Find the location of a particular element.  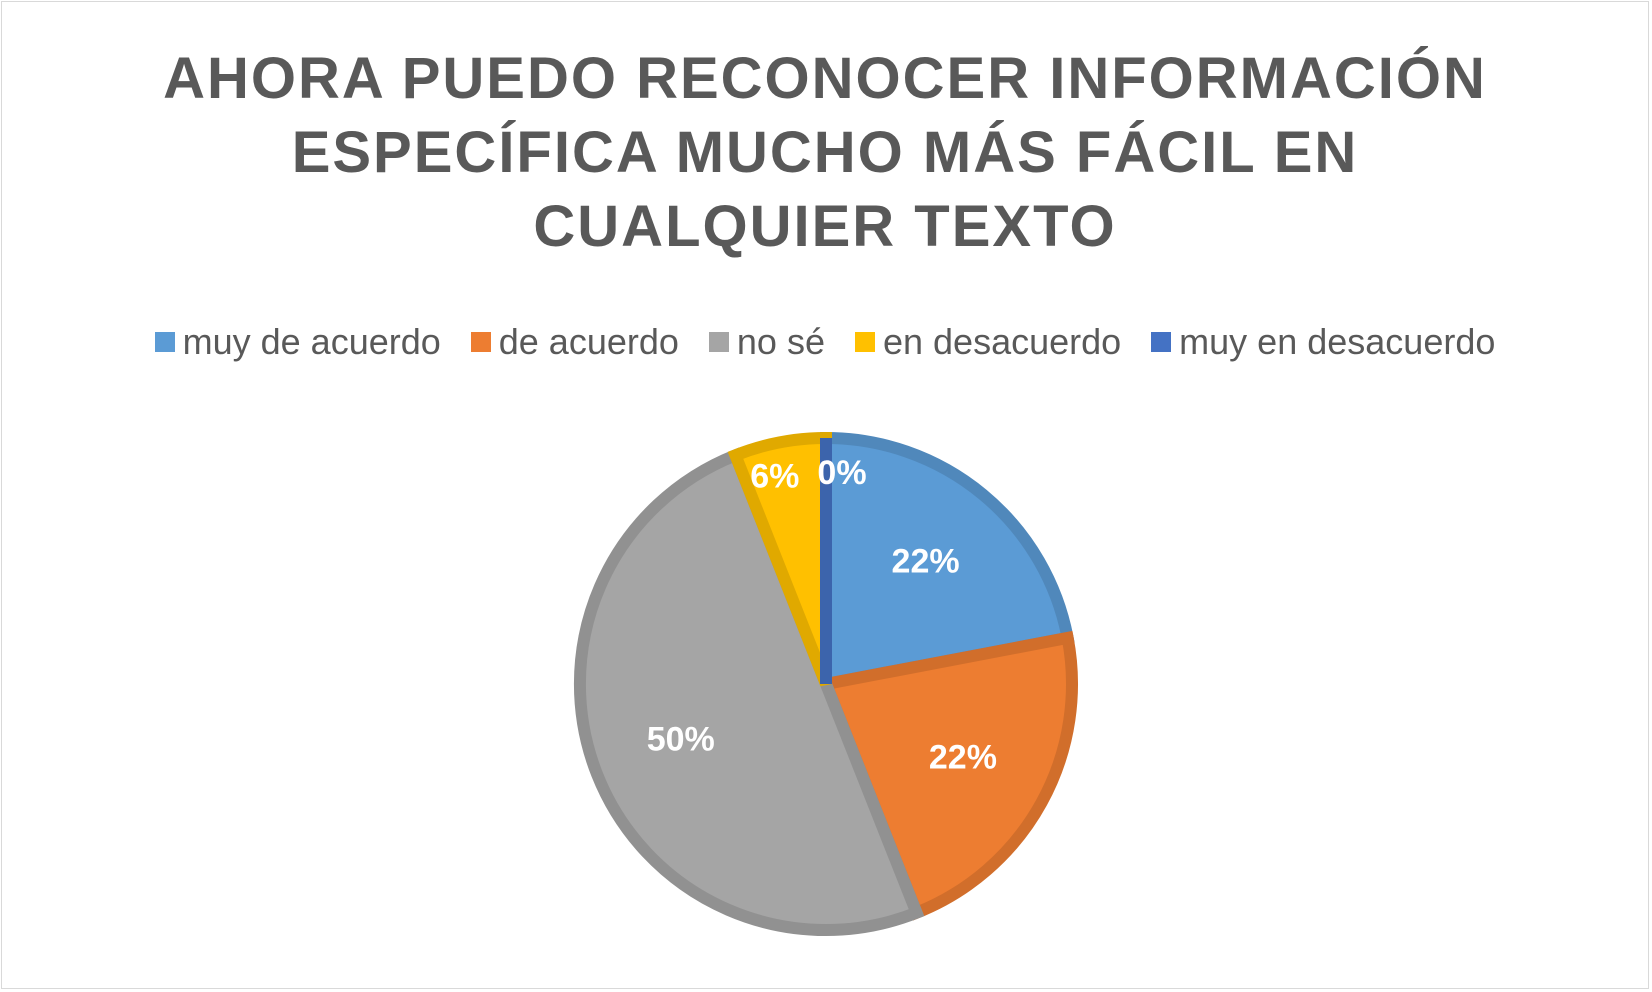

legend-label-de-acuerdo: de acuerdo is located at coordinates (588, 341).